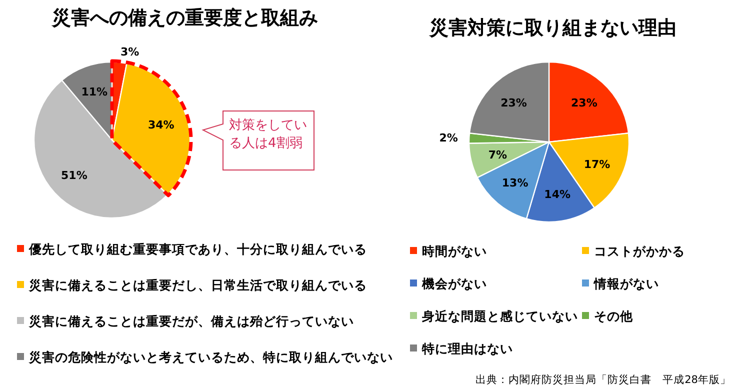 This screenshot has height=392, width=739. I want to click on legend-label: コストがかかる, so click(639, 250).